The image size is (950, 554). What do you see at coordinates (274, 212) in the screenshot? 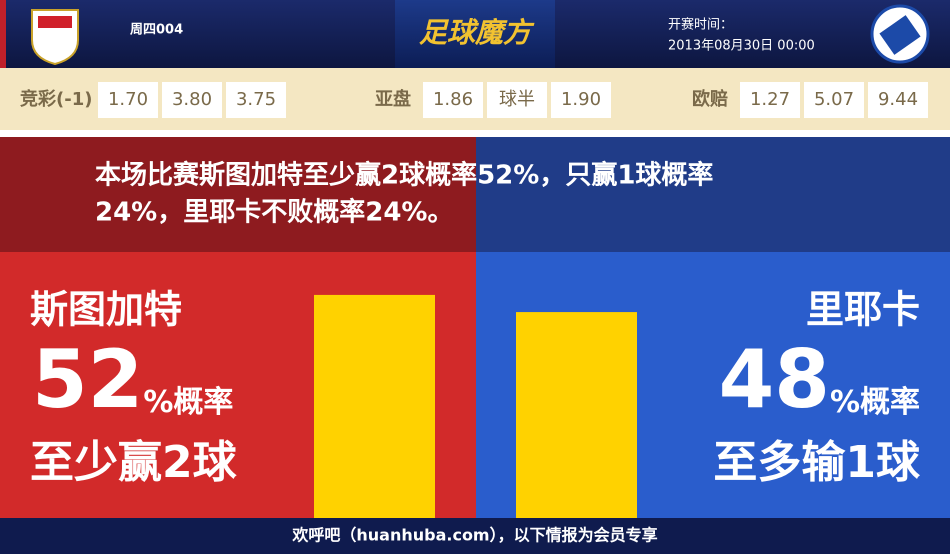
I see `summary-line: 24%，里耶卡不败概率24%。` at bounding box center [274, 212].